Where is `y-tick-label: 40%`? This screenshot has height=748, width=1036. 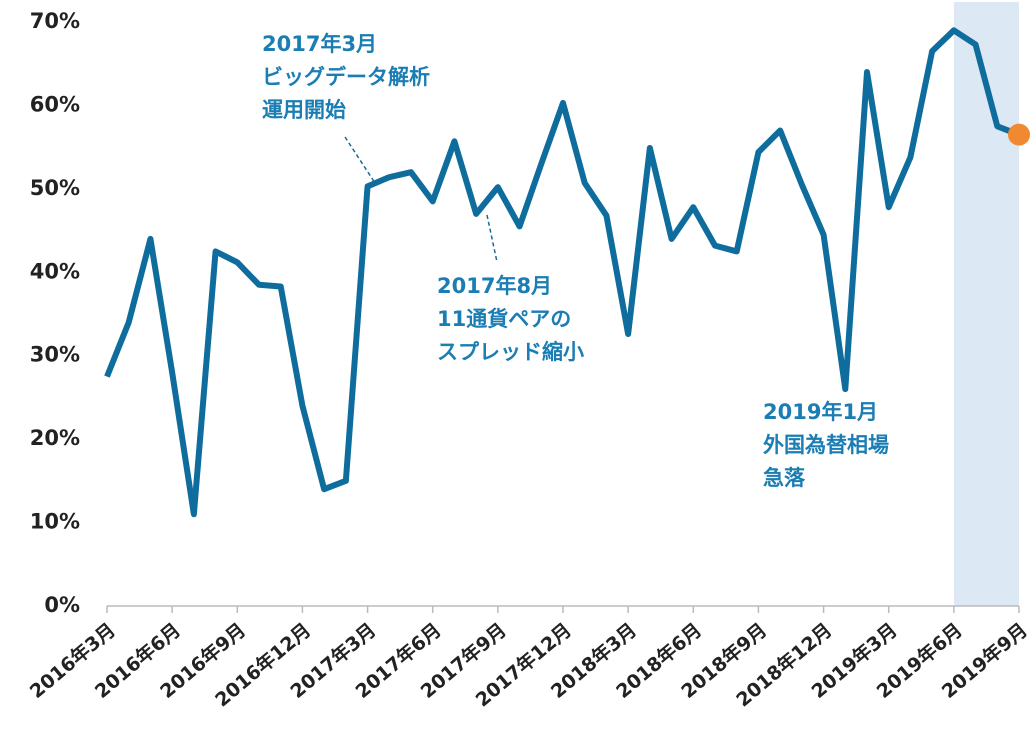
y-tick-label: 40% is located at coordinates (55, 271).